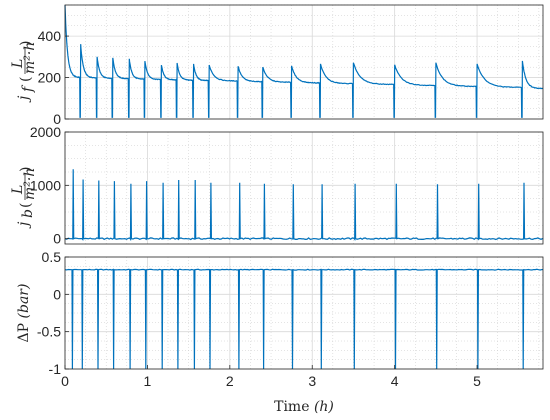  I want to click on xlabel-time: Time (h), so click(304, 407).